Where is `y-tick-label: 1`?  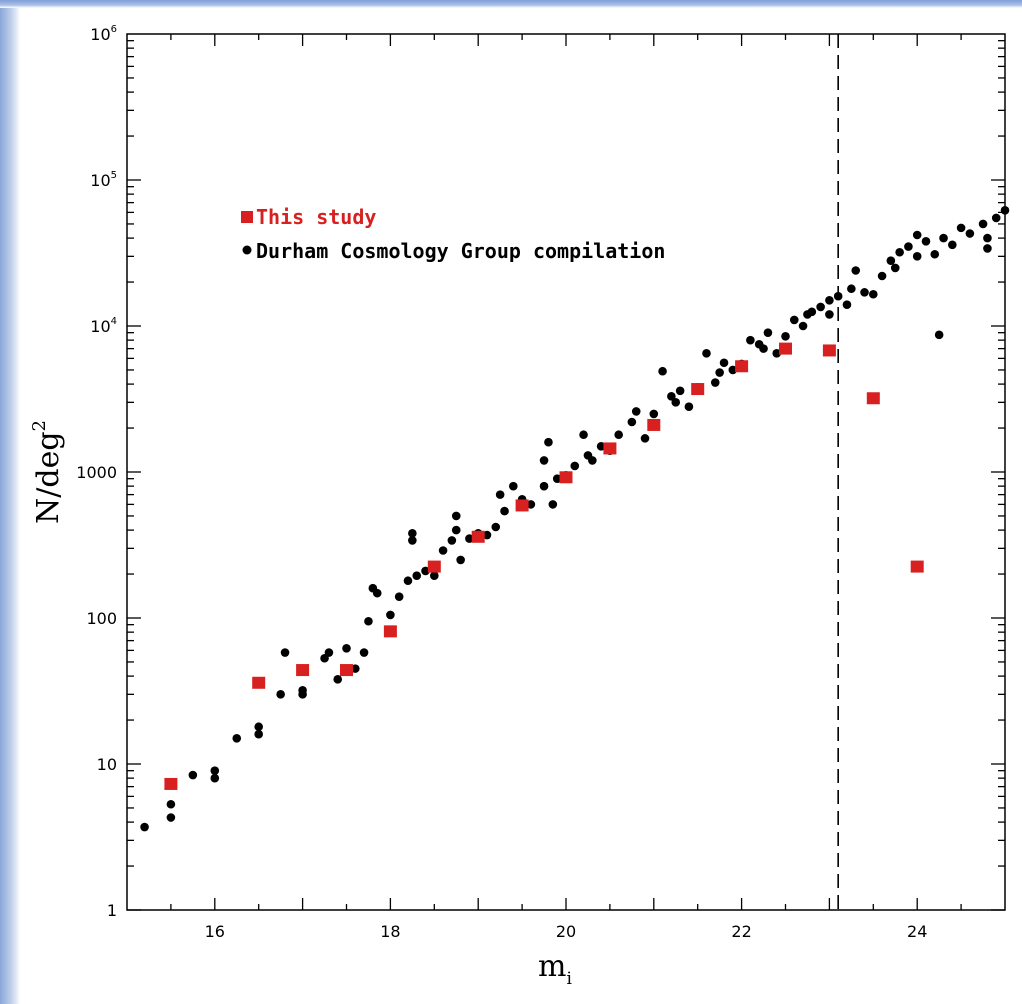 y-tick-label: 1 is located at coordinates (112, 910).